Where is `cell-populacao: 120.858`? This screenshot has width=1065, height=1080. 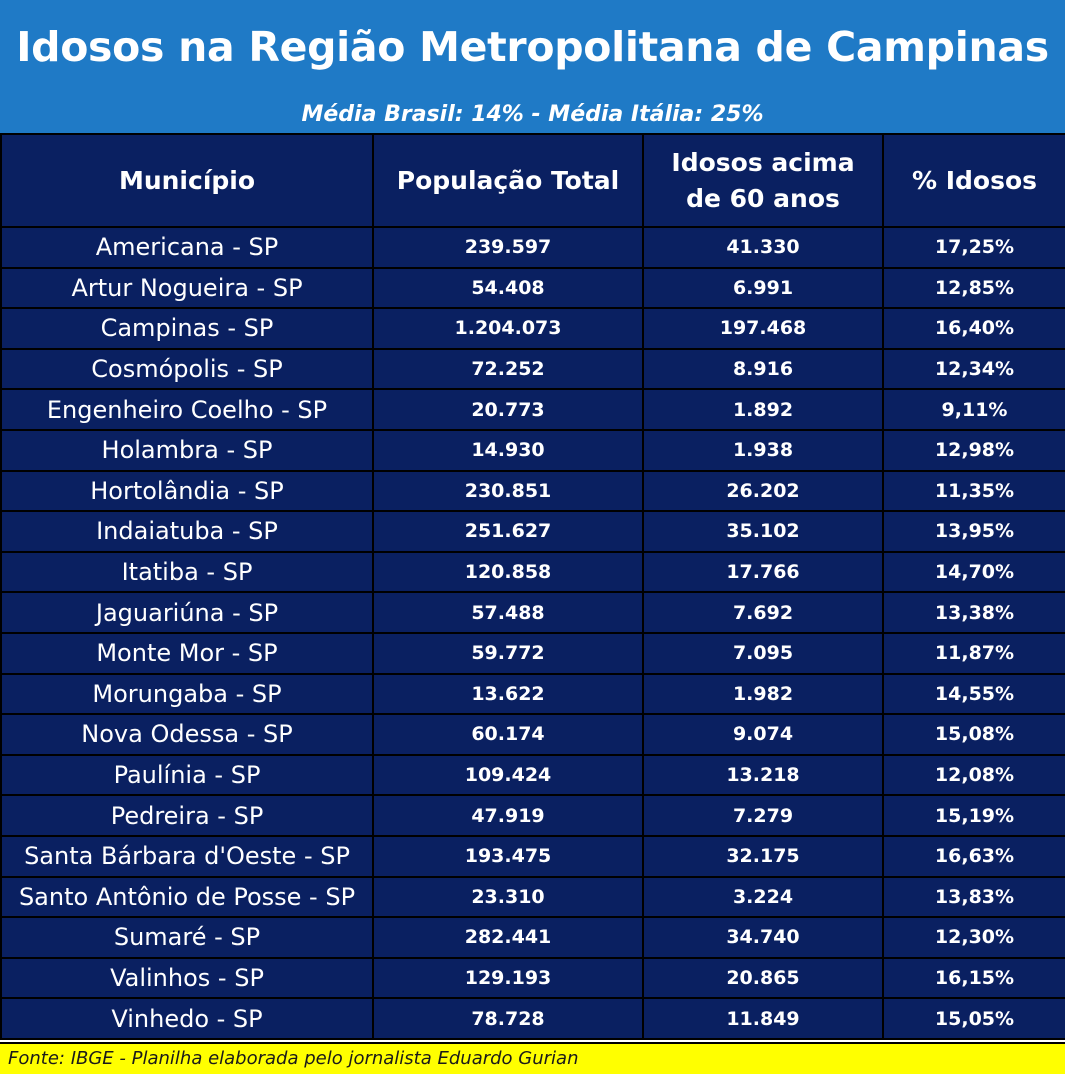 cell-populacao: 120.858 is located at coordinates (508, 572).